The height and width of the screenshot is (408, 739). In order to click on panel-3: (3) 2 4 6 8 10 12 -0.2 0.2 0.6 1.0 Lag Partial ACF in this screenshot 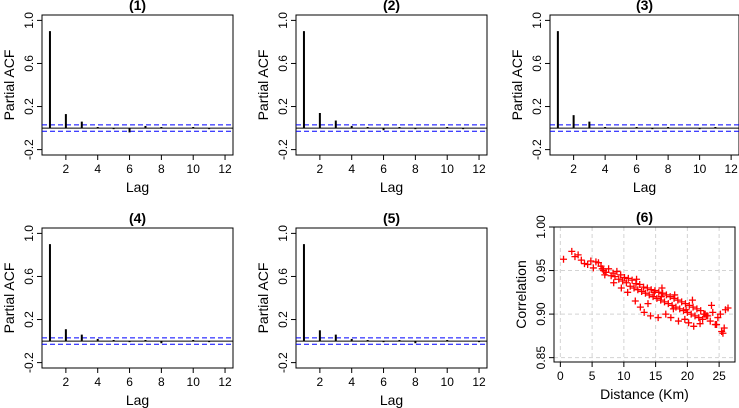, I will do `click(624, 97)`.